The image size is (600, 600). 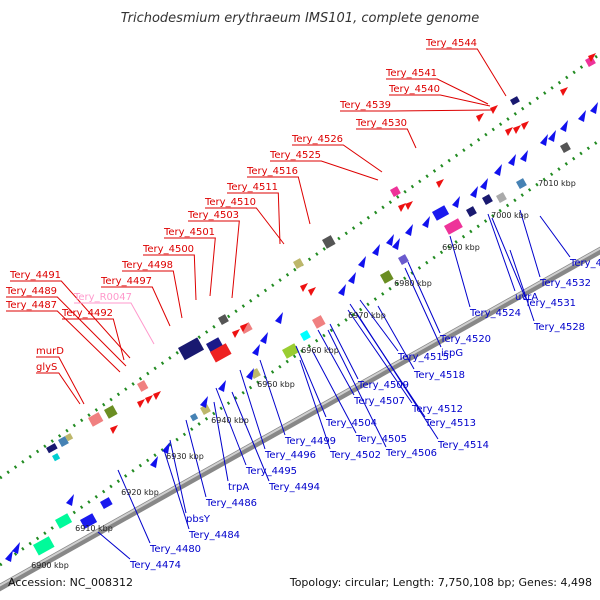 What do you see at coordinates (189, 232) in the screenshot?
I see `gene-label-tery_4501: Tery_4501` at bounding box center [189, 232].